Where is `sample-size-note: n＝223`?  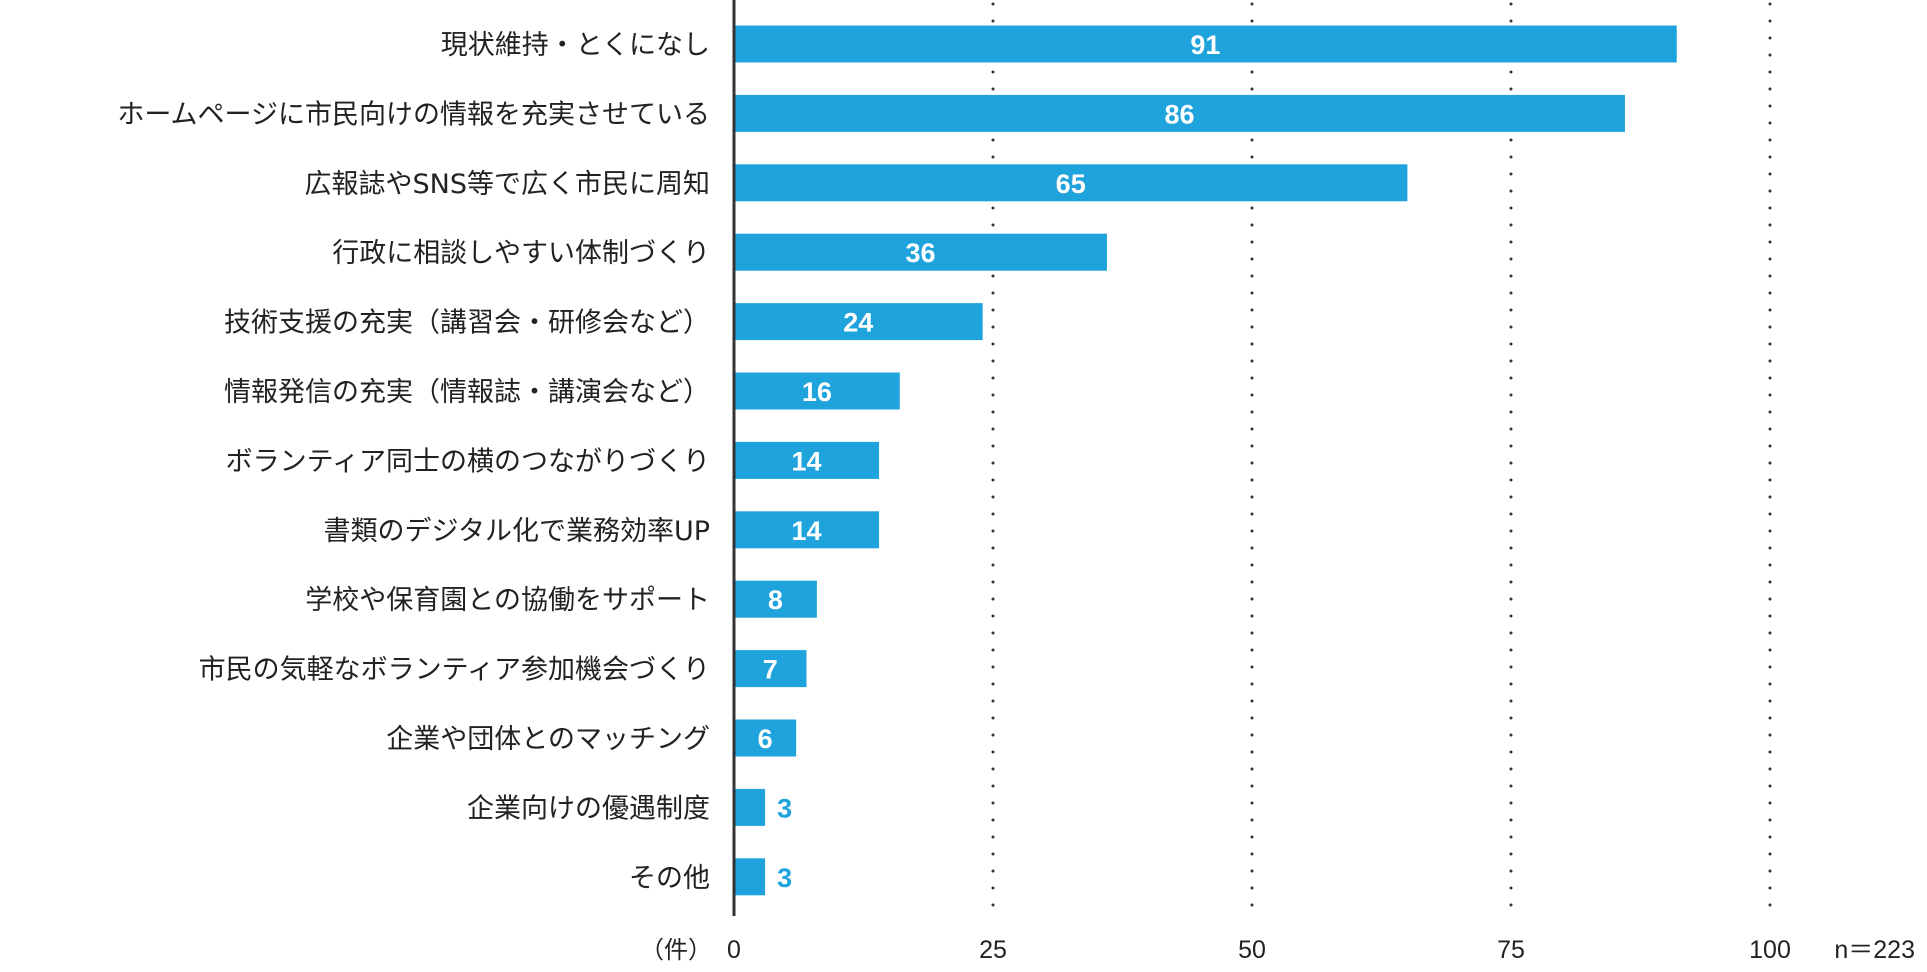
sample-size-note: n＝223 is located at coordinates (1874, 950).